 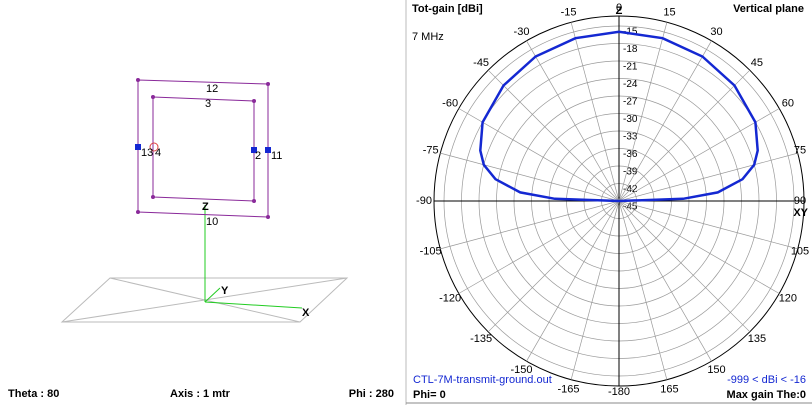 What do you see at coordinates (208, 104) in the screenshot?
I see `wire-label: 3` at bounding box center [208, 104].